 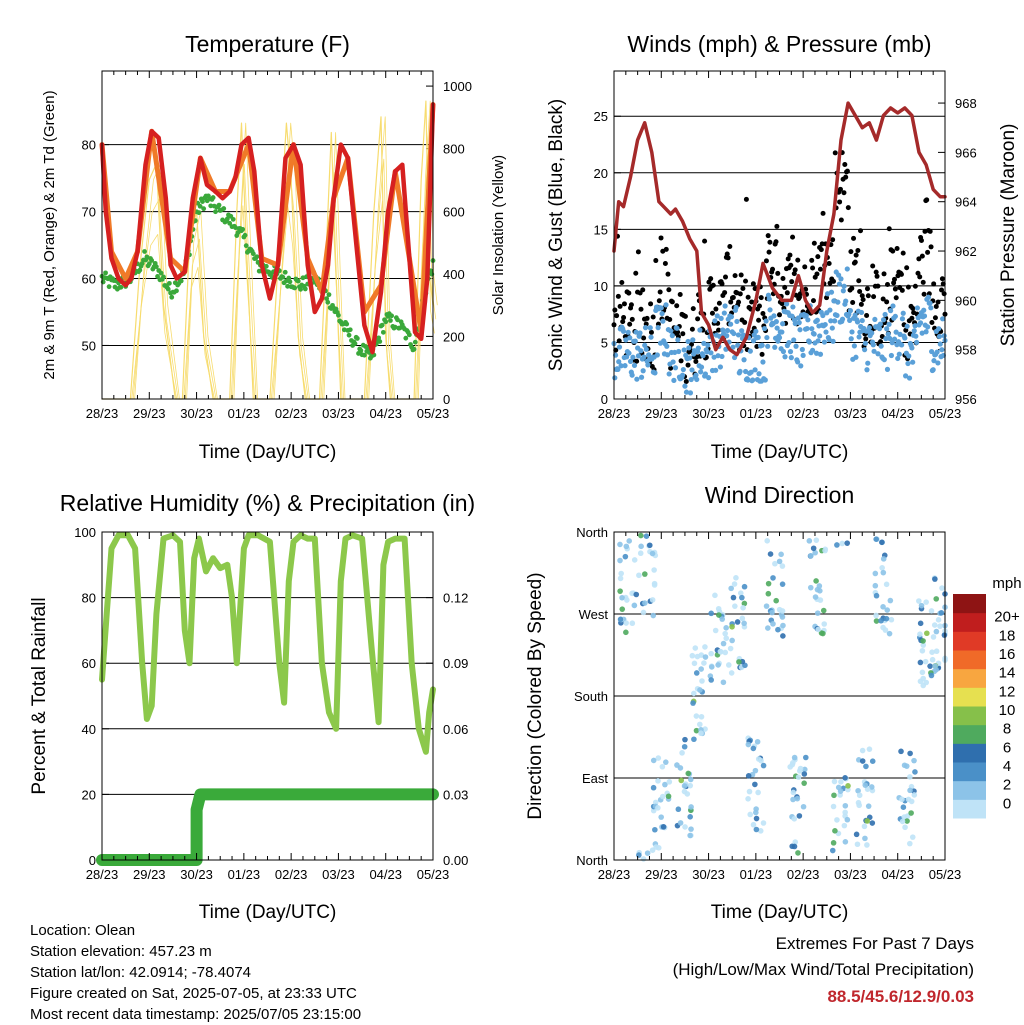 What do you see at coordinates (267, 643) in the screenshot?
I see `relative-humidity-line` at bounding box center [267, 643].